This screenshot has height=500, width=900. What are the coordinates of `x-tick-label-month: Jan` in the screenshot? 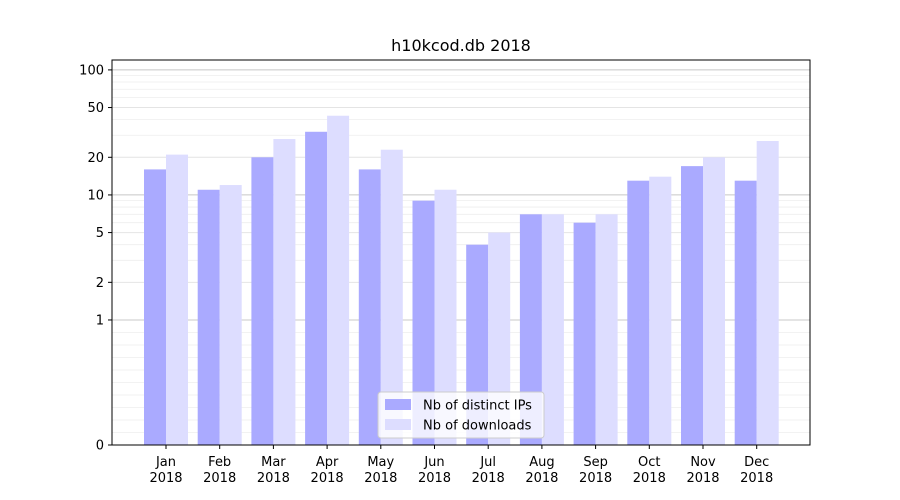 It's located at (165, 462).